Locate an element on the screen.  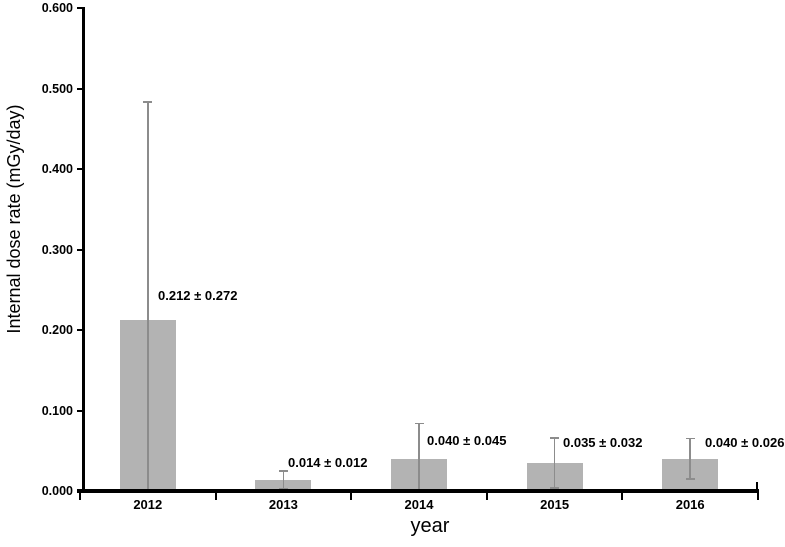
y-tick-label: 0.000 is located at coordinates (57, 491).